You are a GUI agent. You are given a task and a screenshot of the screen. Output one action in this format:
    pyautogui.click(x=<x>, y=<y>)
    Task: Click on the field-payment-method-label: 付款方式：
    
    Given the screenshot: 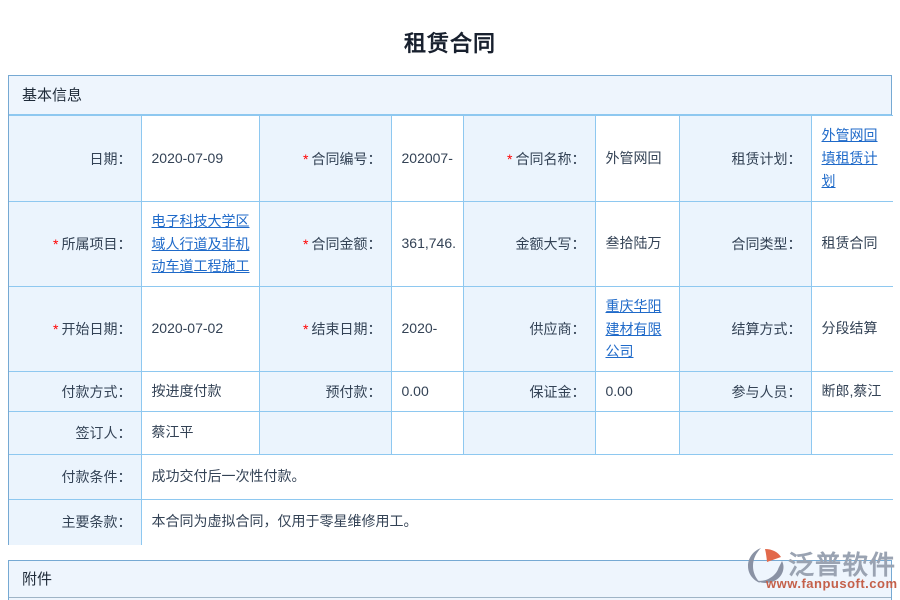 What is the action you would take?
    pyautogui.click(x=75, y=391)
    